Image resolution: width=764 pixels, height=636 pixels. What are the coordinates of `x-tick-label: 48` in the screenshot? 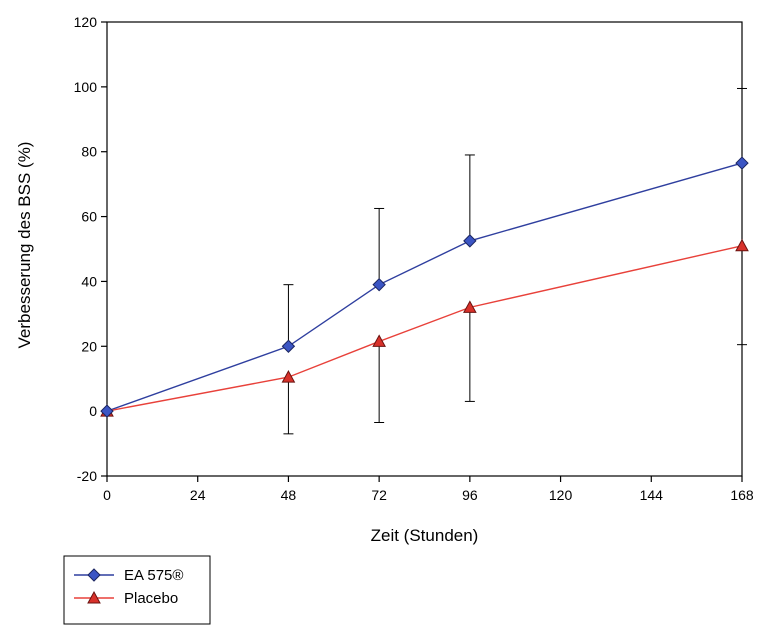 It's located at (289, 495).